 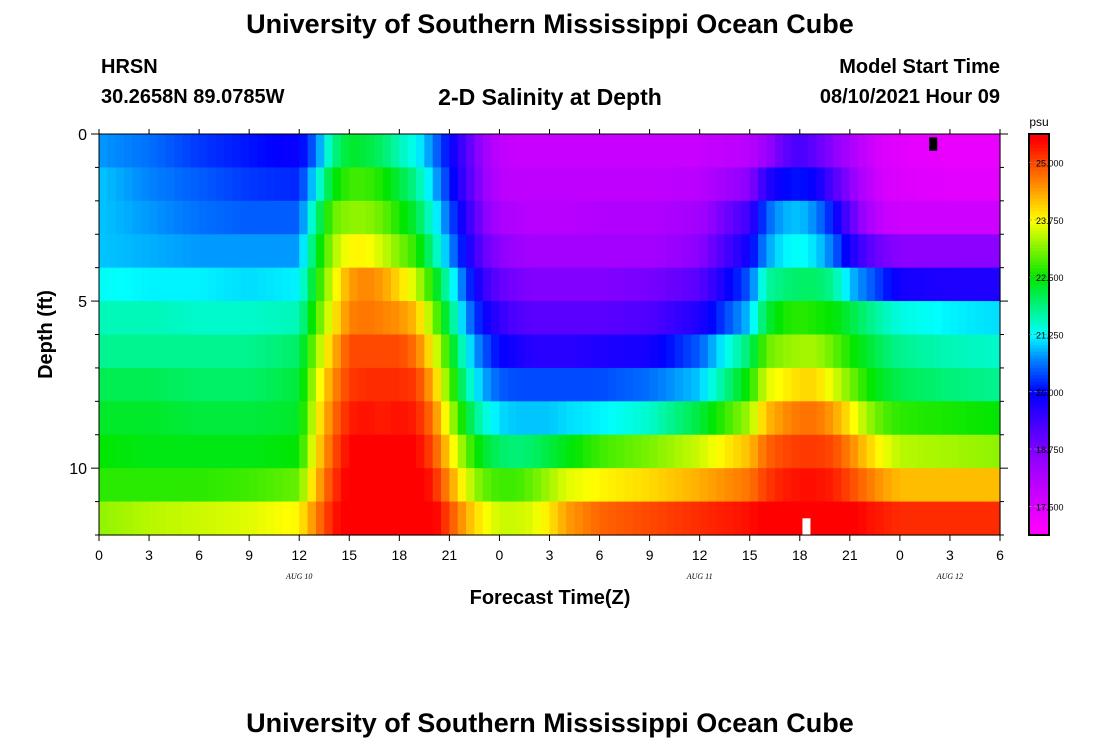 What do you see at coordinates (1050, 507) in the screenshot?
I see `colorbar-tick-label: 17.500` at bounding box center [1050, 507].